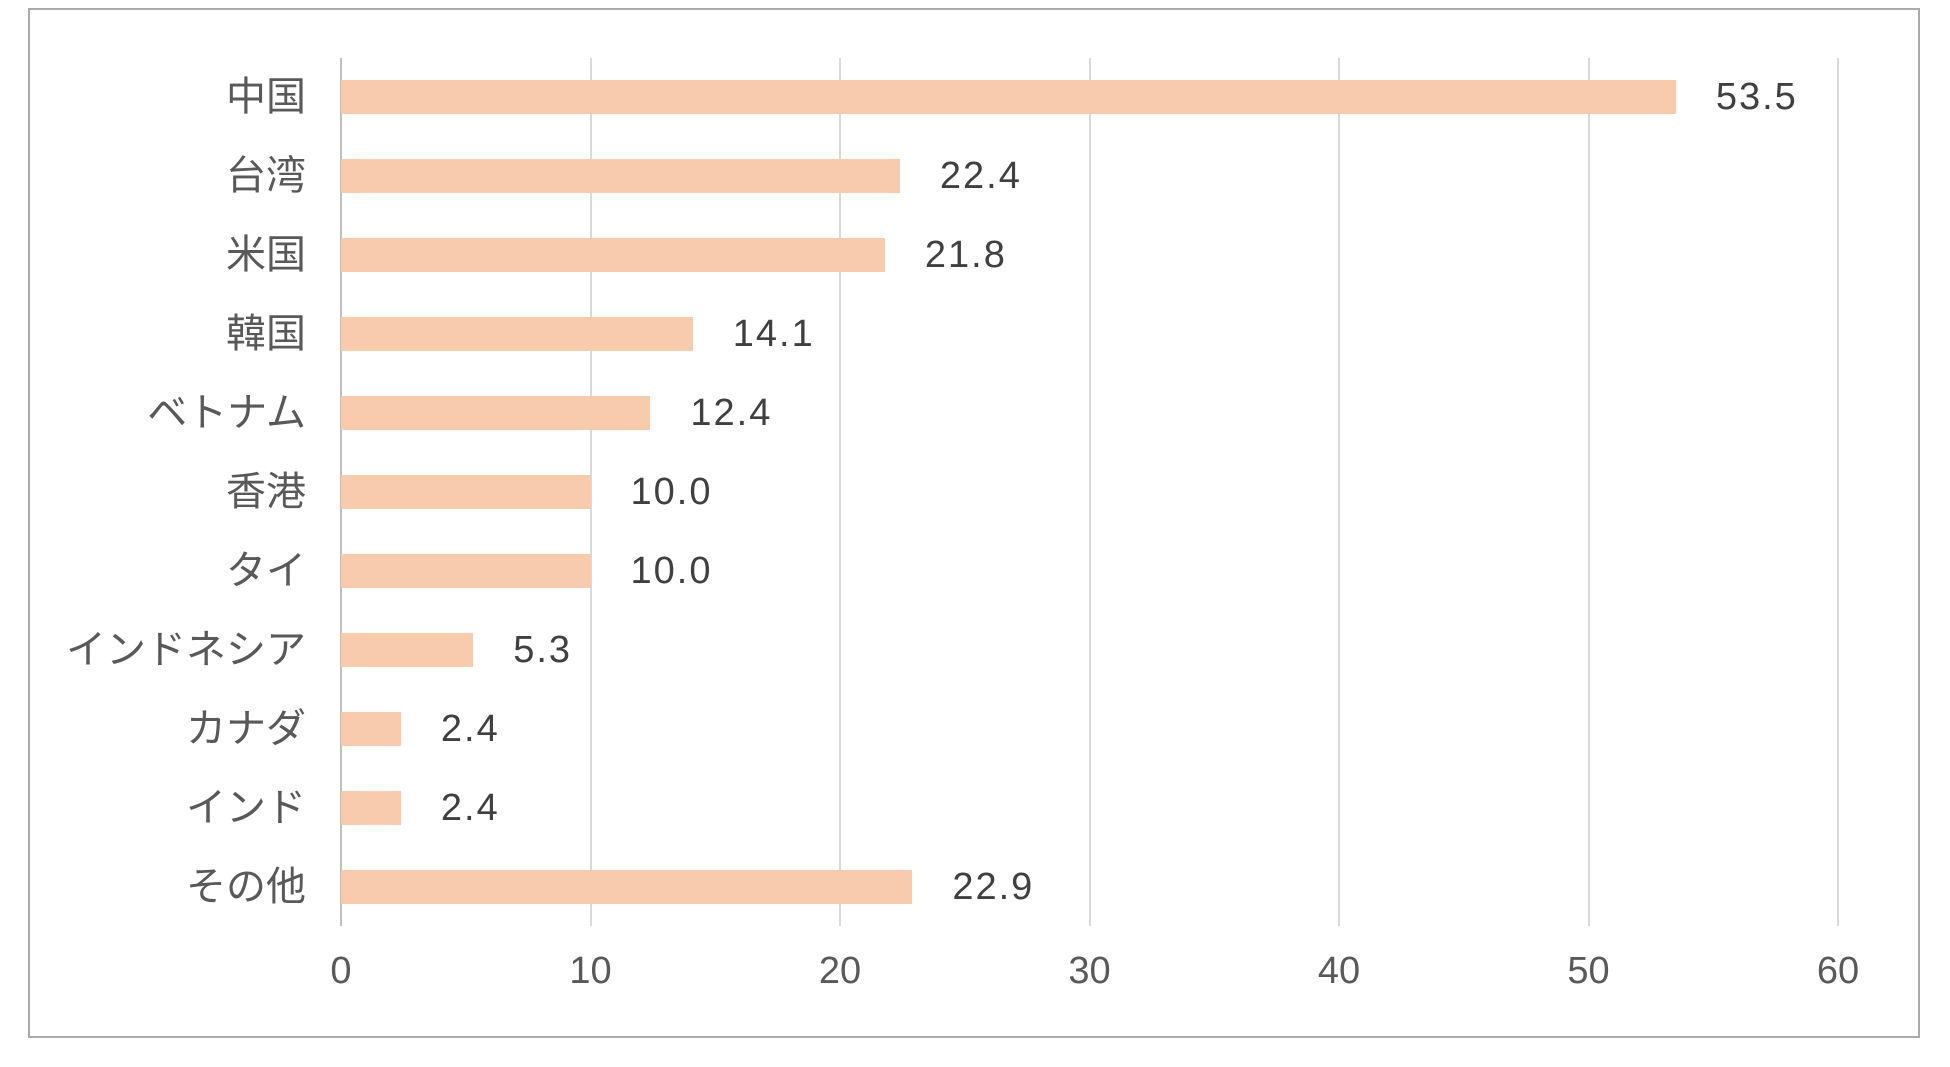 This screenshot has width=1950, height=1067. Describe the element at coordinates (266, 176) in the screenshot. I see `category-label: 台湾` at that location.